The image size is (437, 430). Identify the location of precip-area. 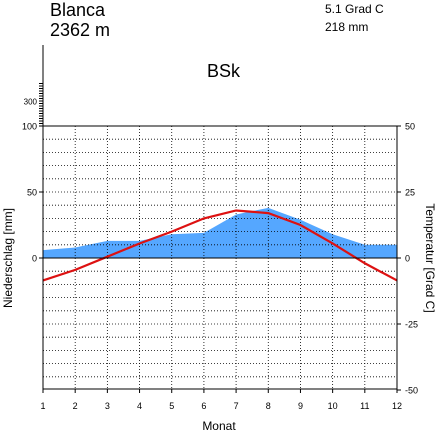
(220, 232).